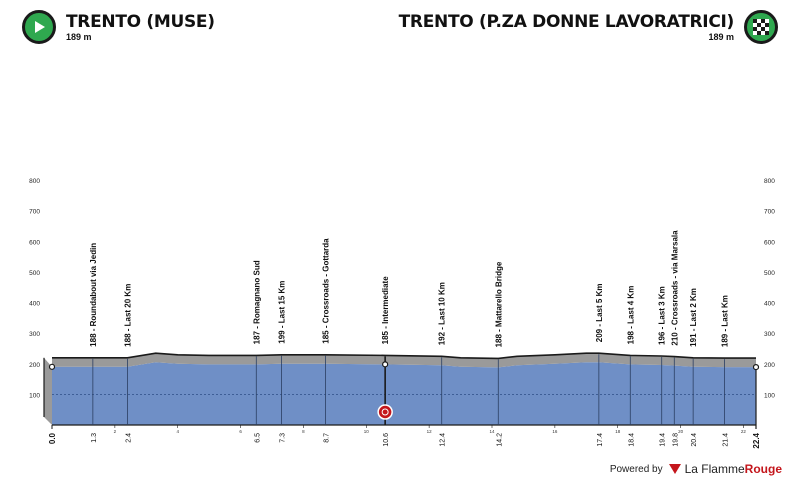 The image size is (800, 484). What do you see at coordinates (256, 302) in the screenshot?
I see `waypoint-label: 187 - Romagnano Sud` at bounding box center [256, 302].